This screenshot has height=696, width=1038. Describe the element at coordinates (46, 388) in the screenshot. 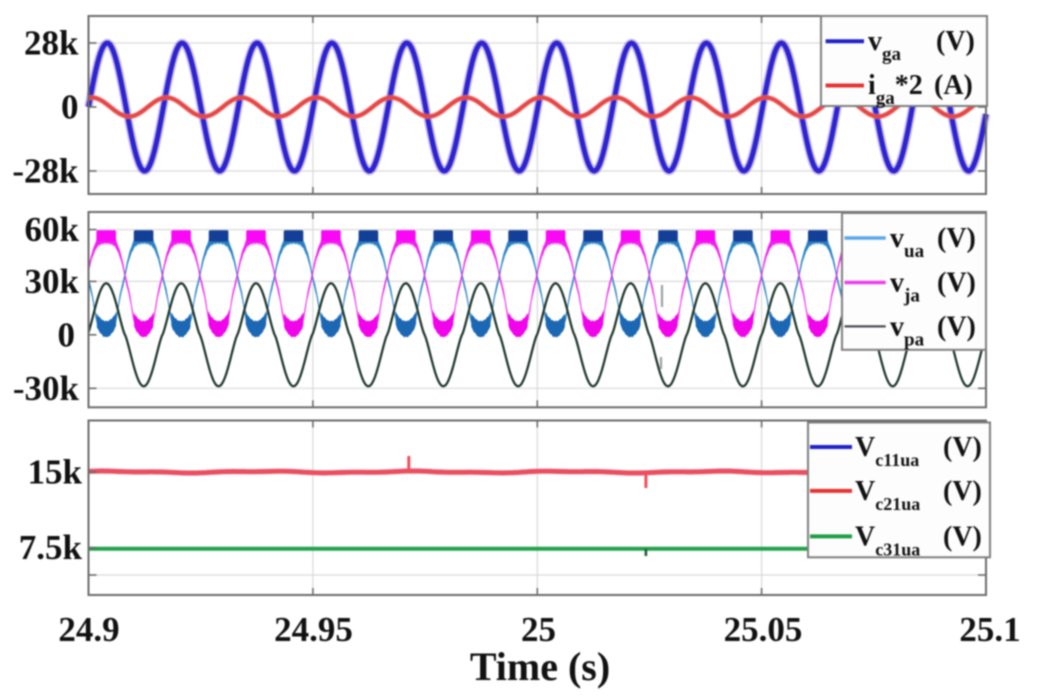

I see `svg-text: -30k` at that location.